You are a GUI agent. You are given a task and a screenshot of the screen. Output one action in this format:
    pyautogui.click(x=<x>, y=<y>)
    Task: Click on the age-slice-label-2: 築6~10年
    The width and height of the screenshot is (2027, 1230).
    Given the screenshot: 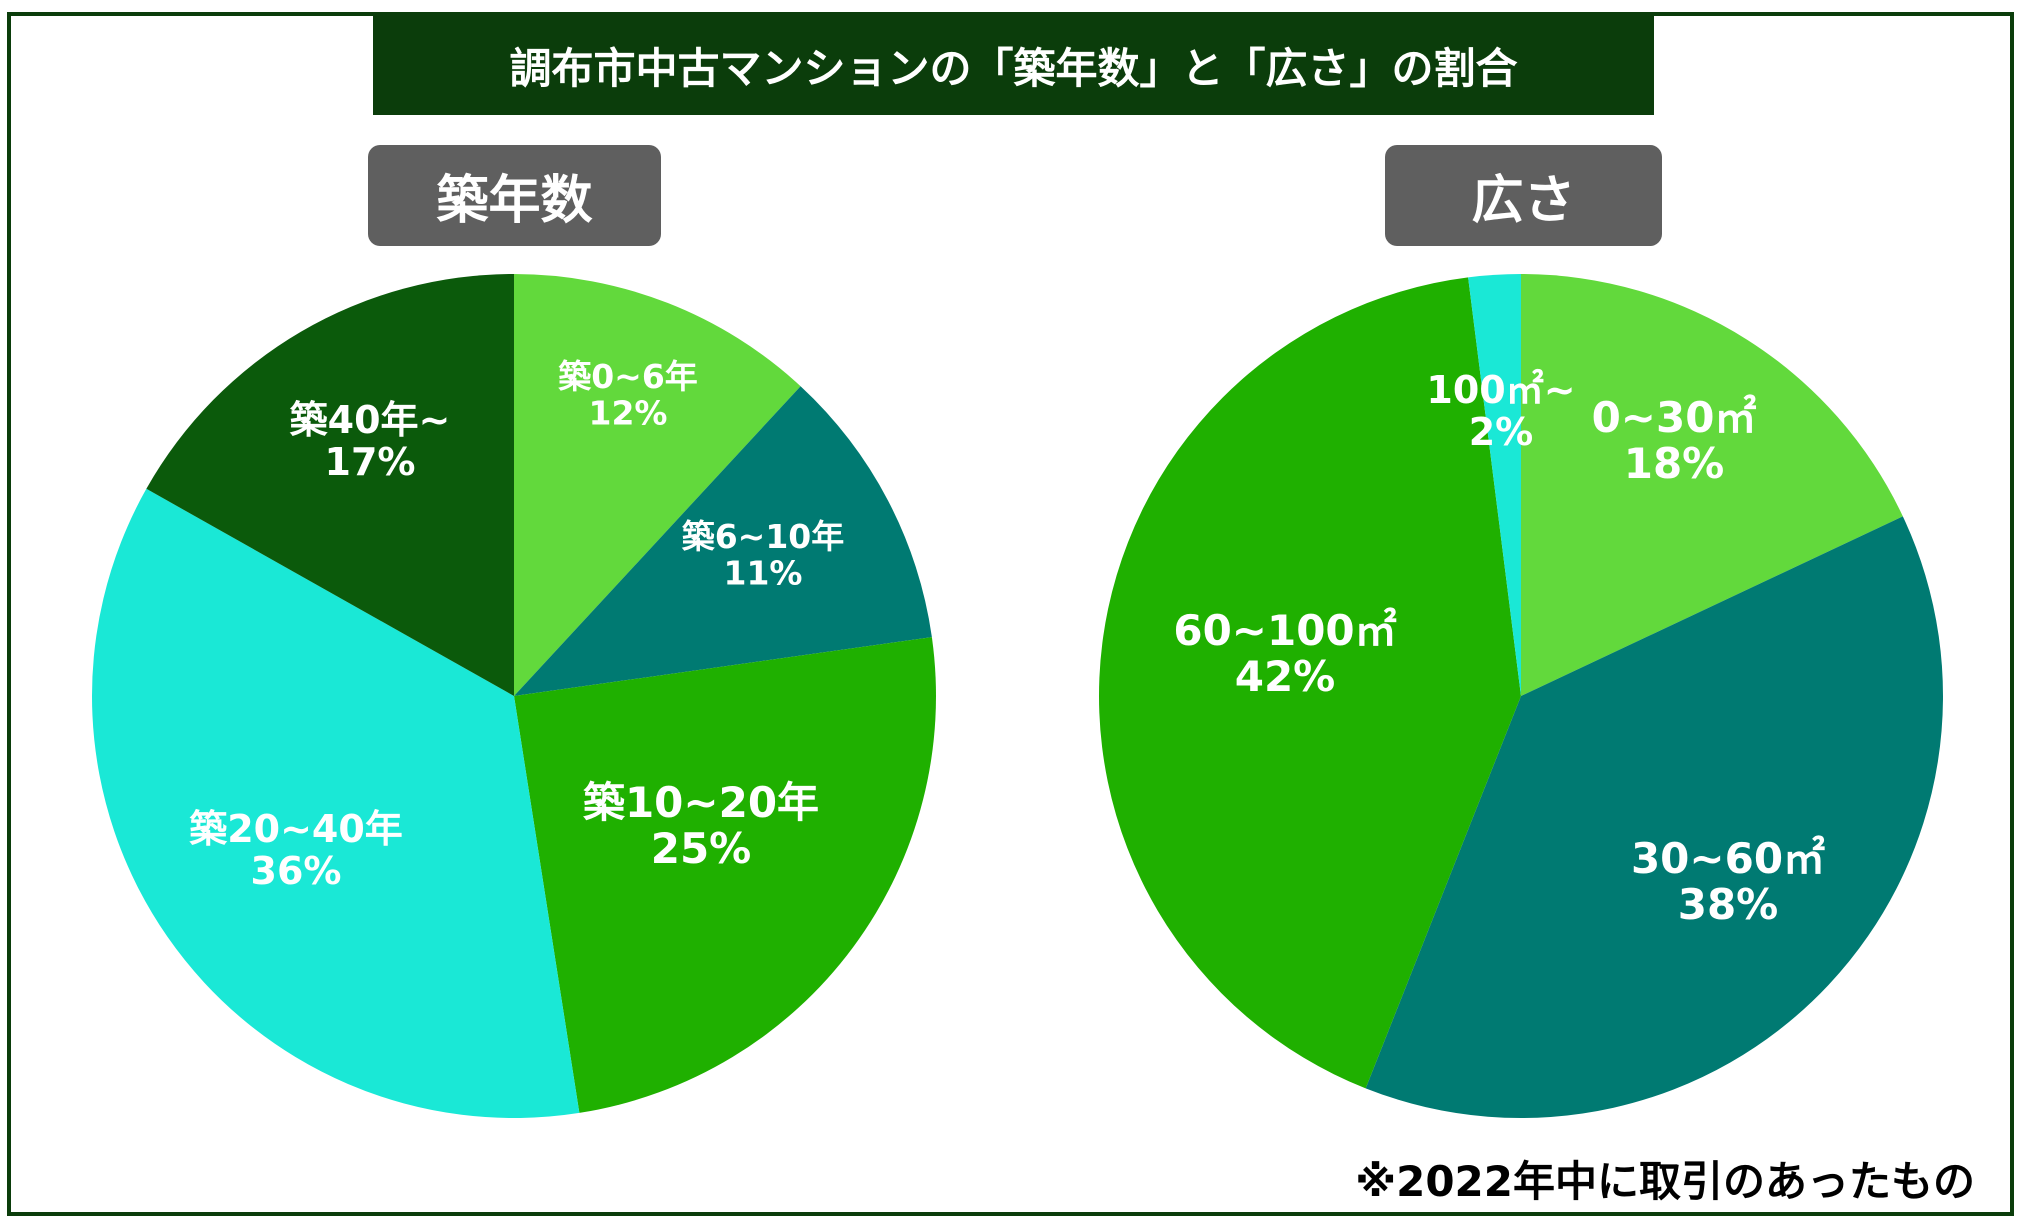 What is the action you would take?
    pyautogui.click(x=763, y=536)
    